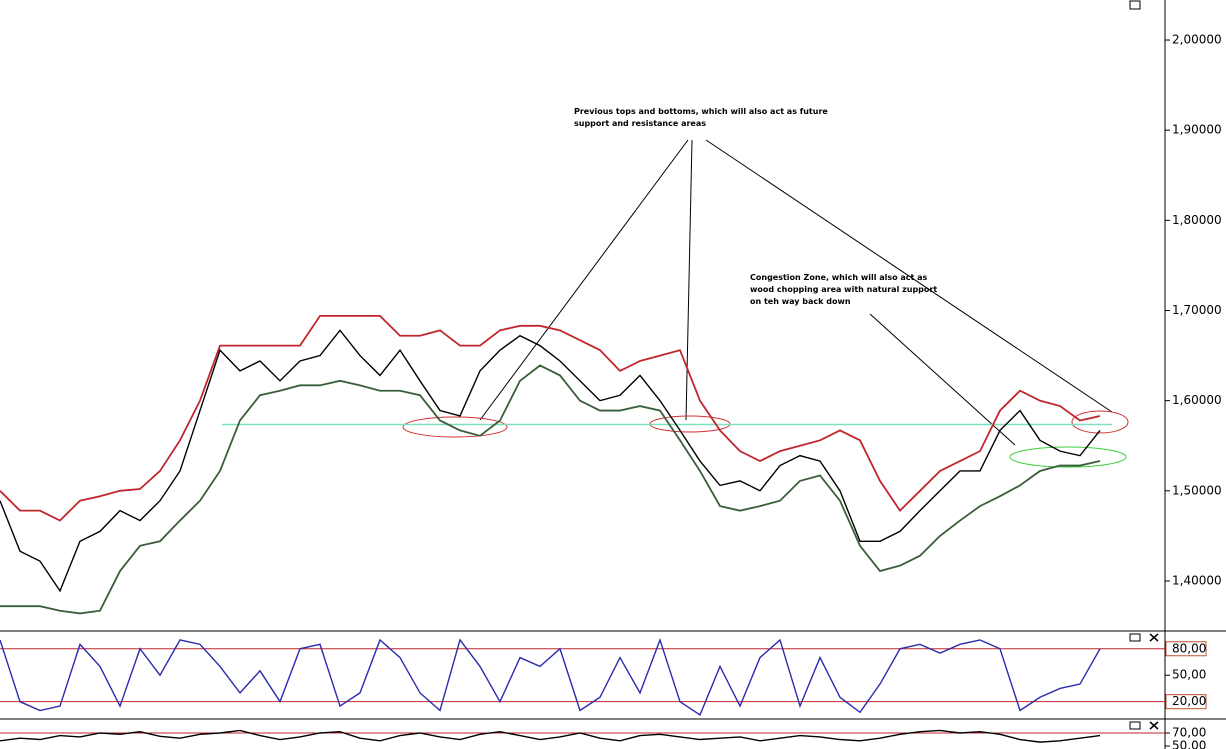  I want to click on y-tick-label: 1,50000, so click(1197, 490).